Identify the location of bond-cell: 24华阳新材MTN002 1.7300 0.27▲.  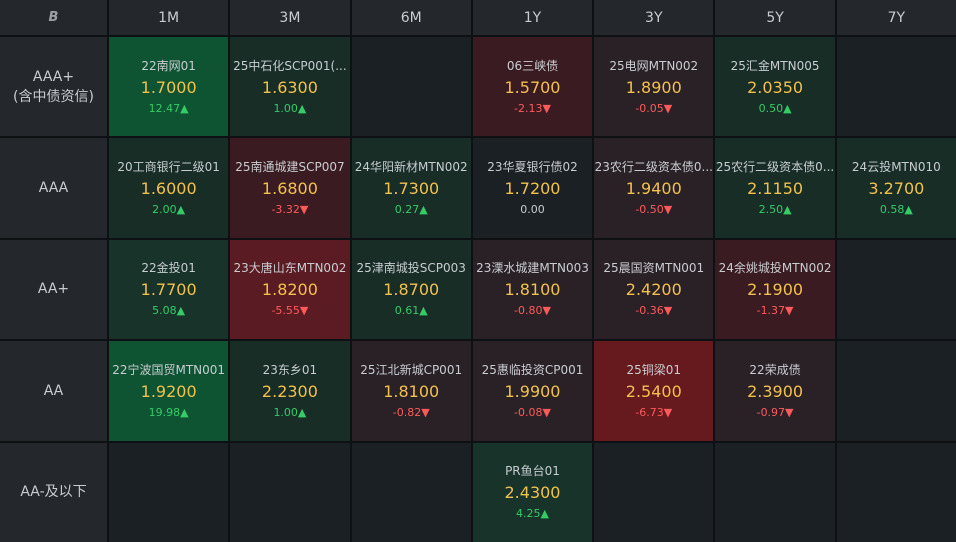
(411, 188).